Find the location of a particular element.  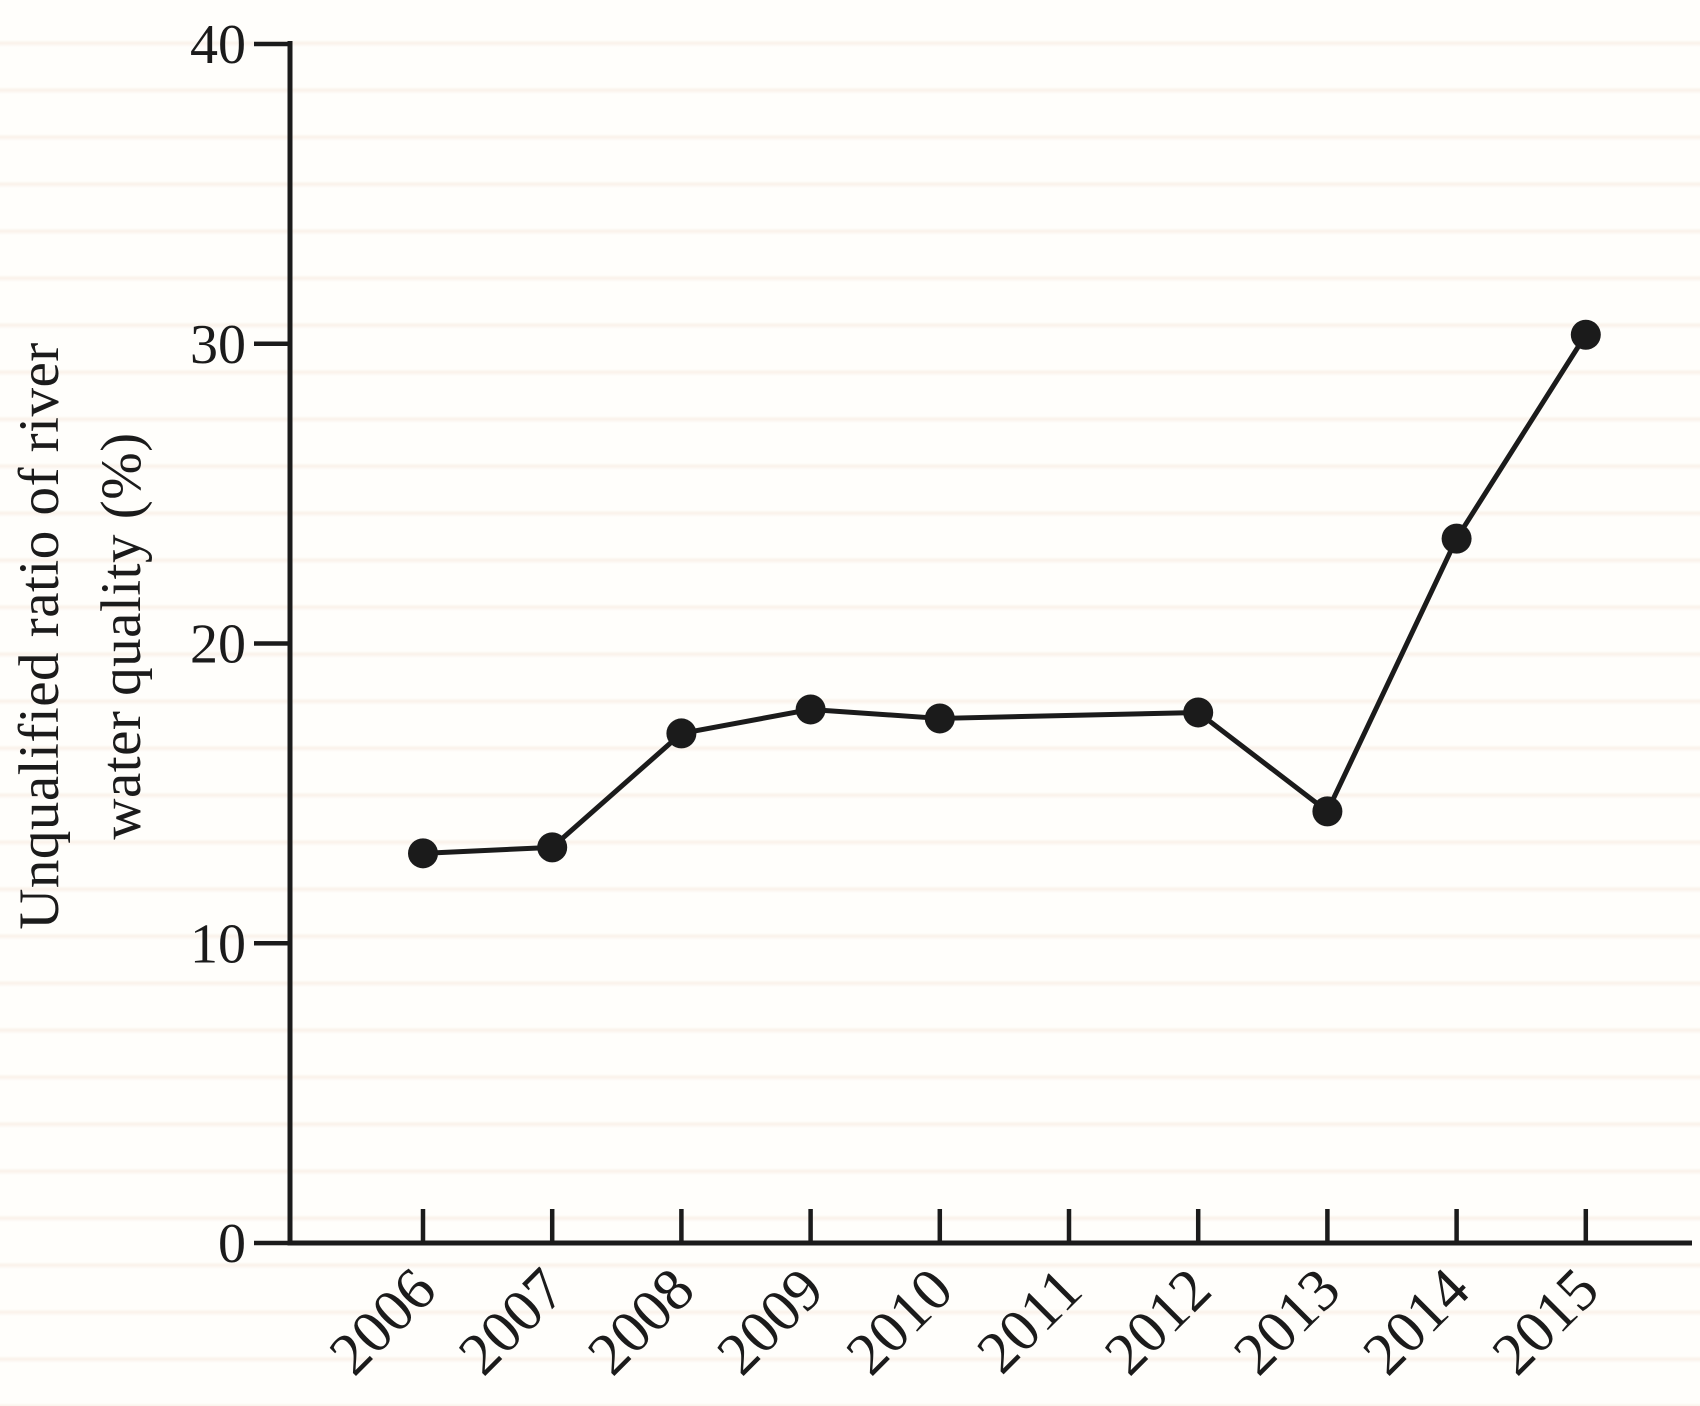

x-tick-label: 2015 is located at coordinates (1545, 1322).